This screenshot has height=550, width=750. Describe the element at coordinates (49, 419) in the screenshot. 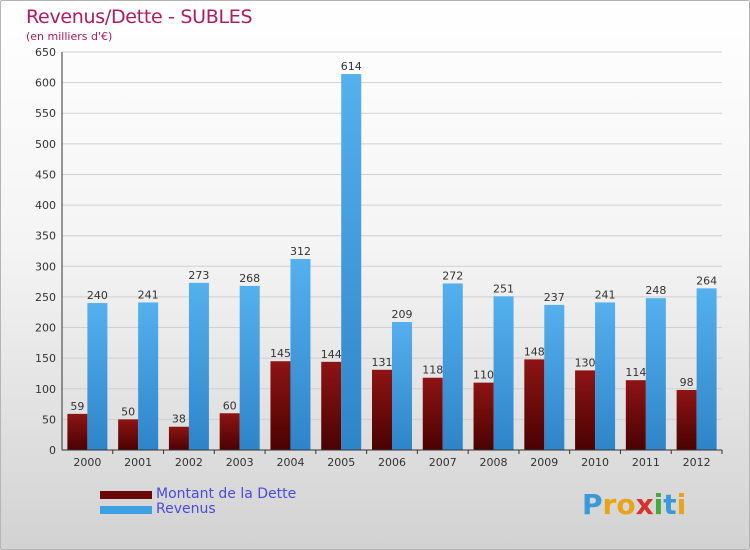

I see `y-tick-label: 50` at that location.